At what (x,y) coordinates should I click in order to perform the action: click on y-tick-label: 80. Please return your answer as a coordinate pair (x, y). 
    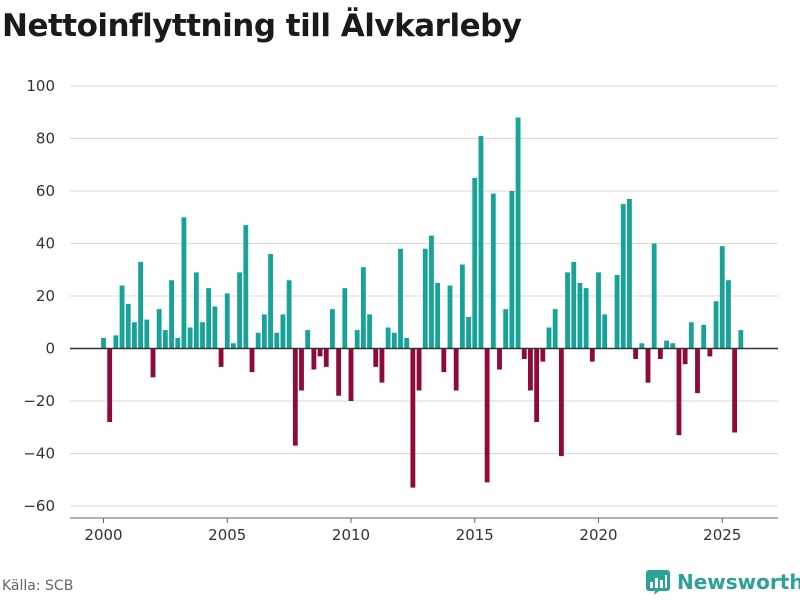
    Looking at the image, I should click on (45, 139).